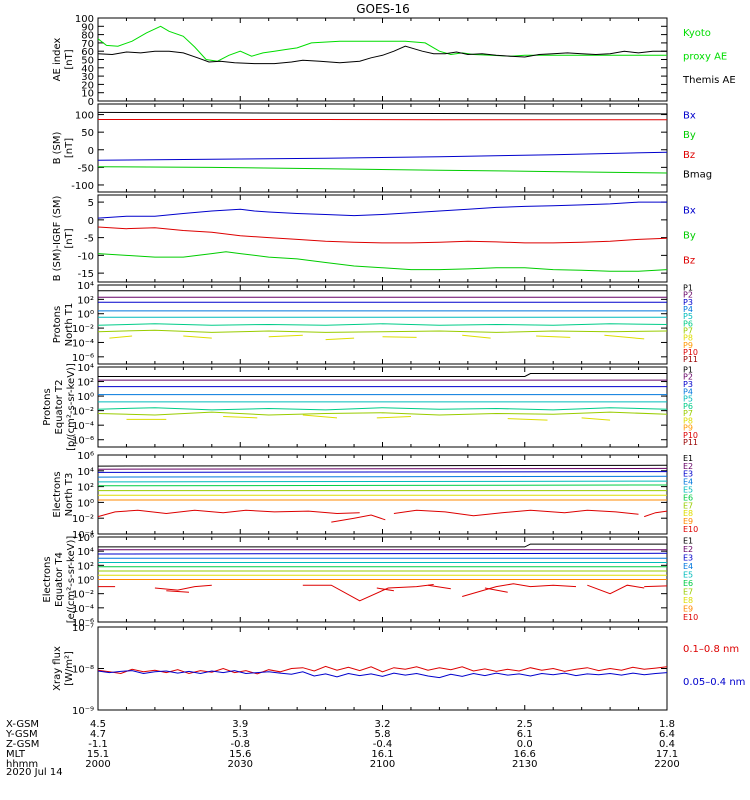 This screenshot has width=750, height=800. What do you see at coordinates (85, 503) in the screenshot?
I see `y-tick-label-electrons-north: 10⁰` at bounding box center [85, 503].